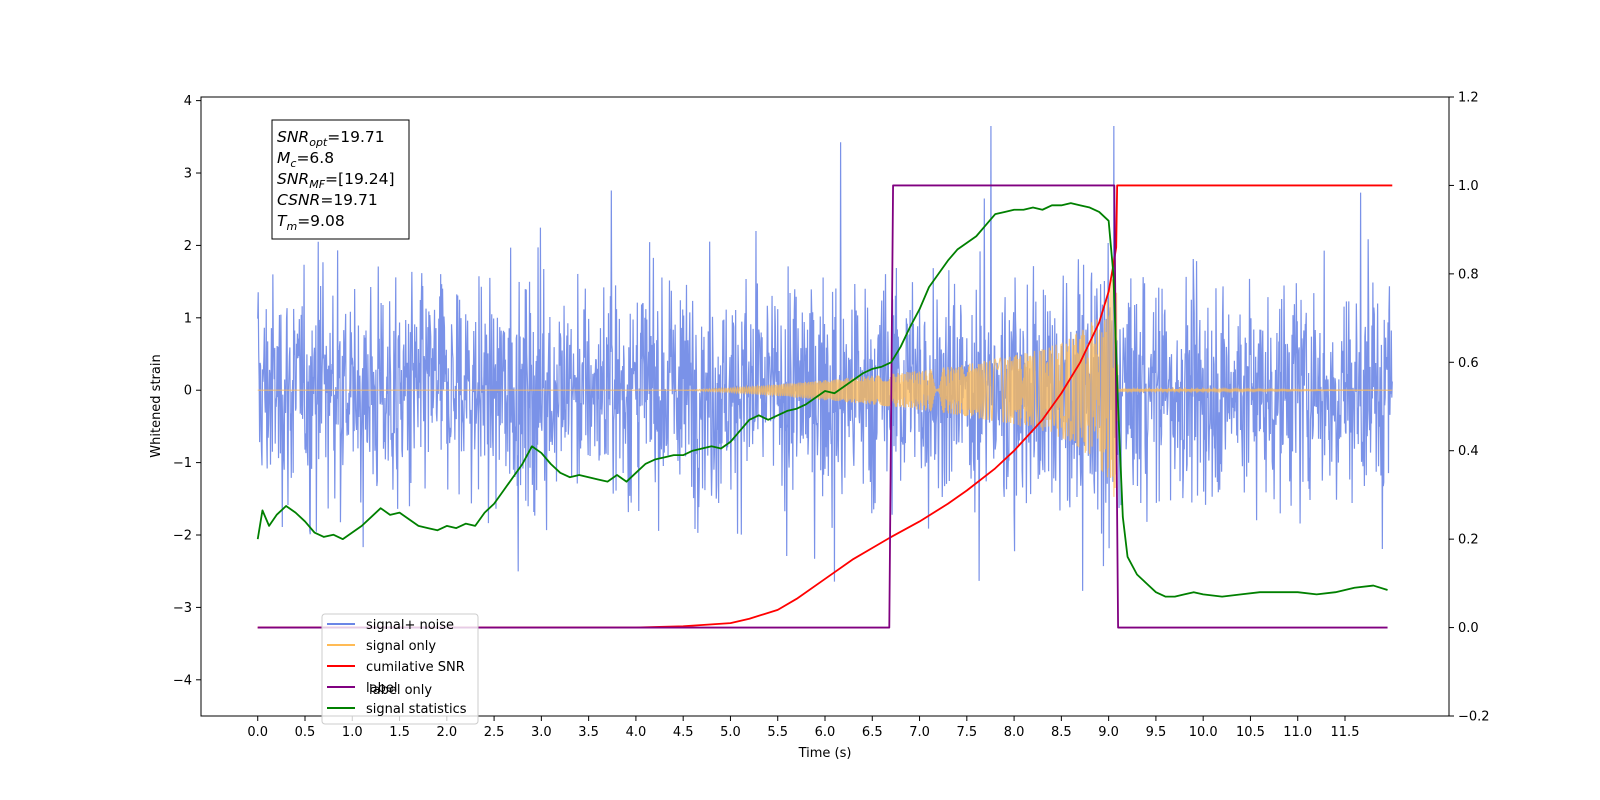  What do you see at coordinates (401, 646) in the screenshot?
I see `legend-label: signal only` at bounding box center [401, 646].